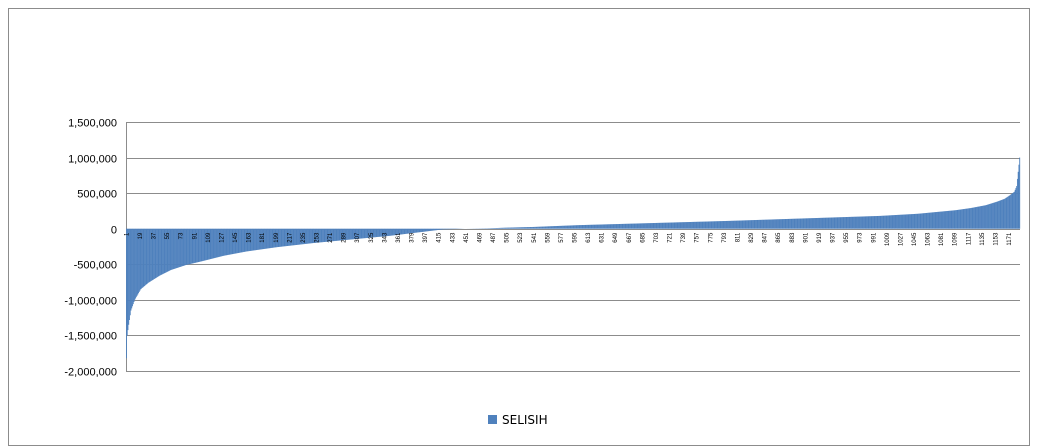 The image size is (1039, 448). I want to click on x-tick-label: 505, so click(508, 237).